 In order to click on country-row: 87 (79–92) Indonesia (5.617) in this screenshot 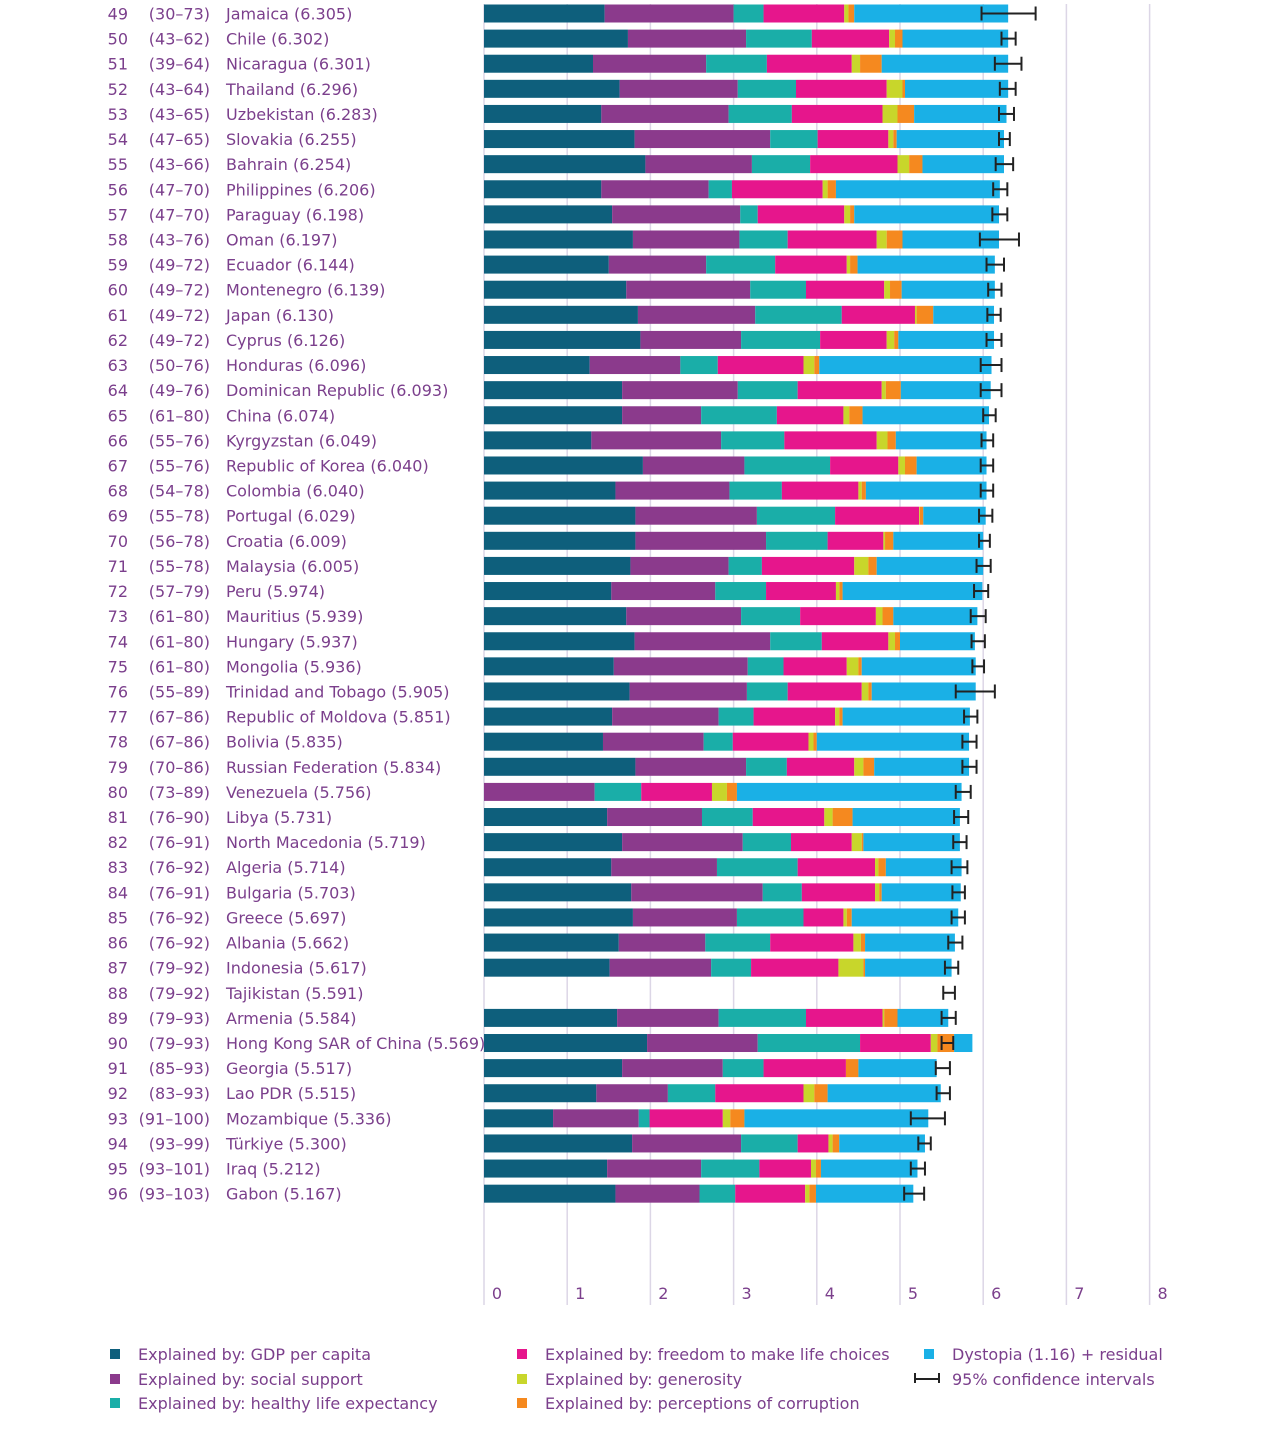, I will do `click(534, 968)`.